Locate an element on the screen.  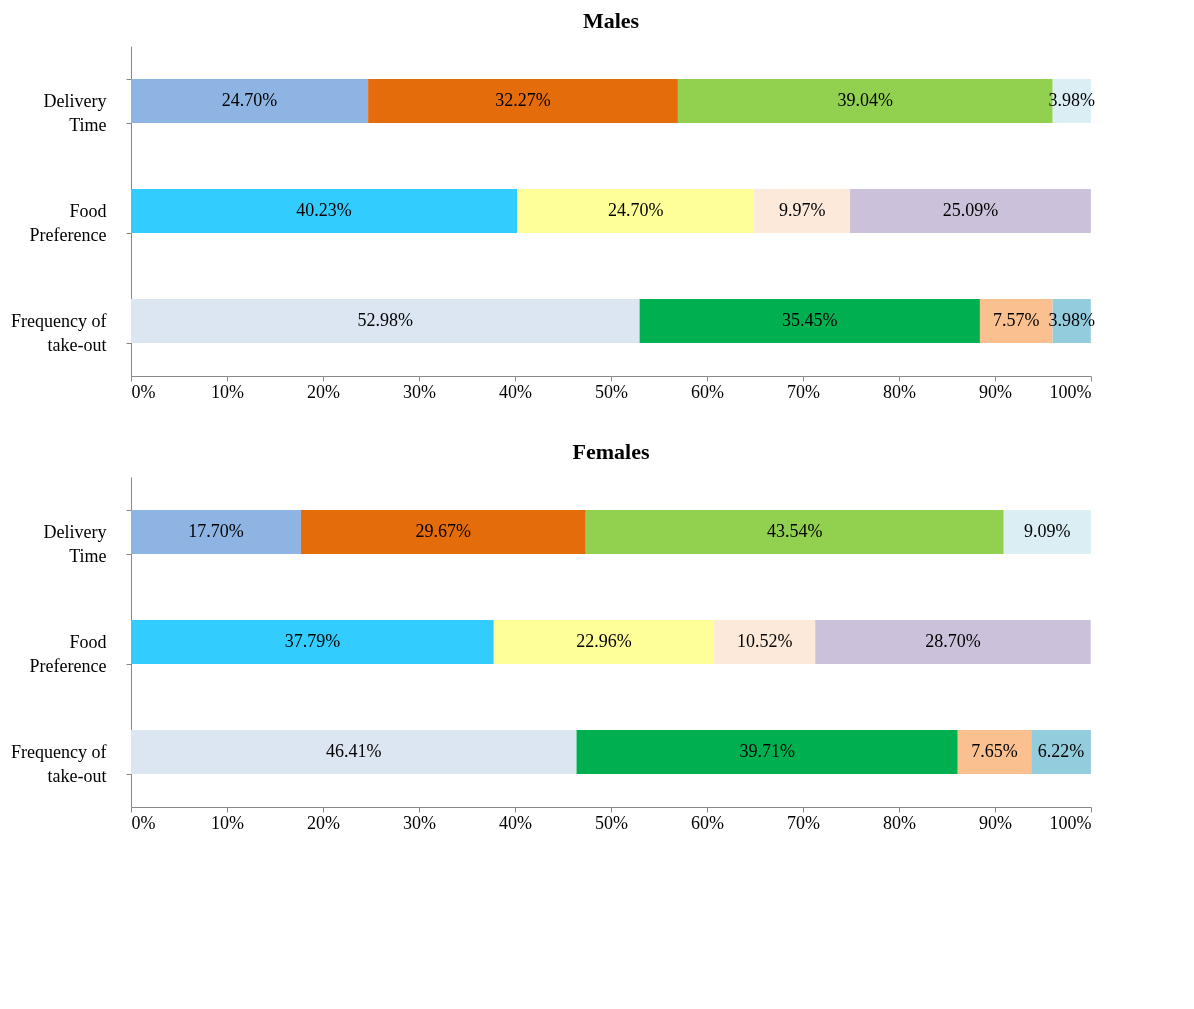
data-label: 43.54% is located at coordinates (794, 531).